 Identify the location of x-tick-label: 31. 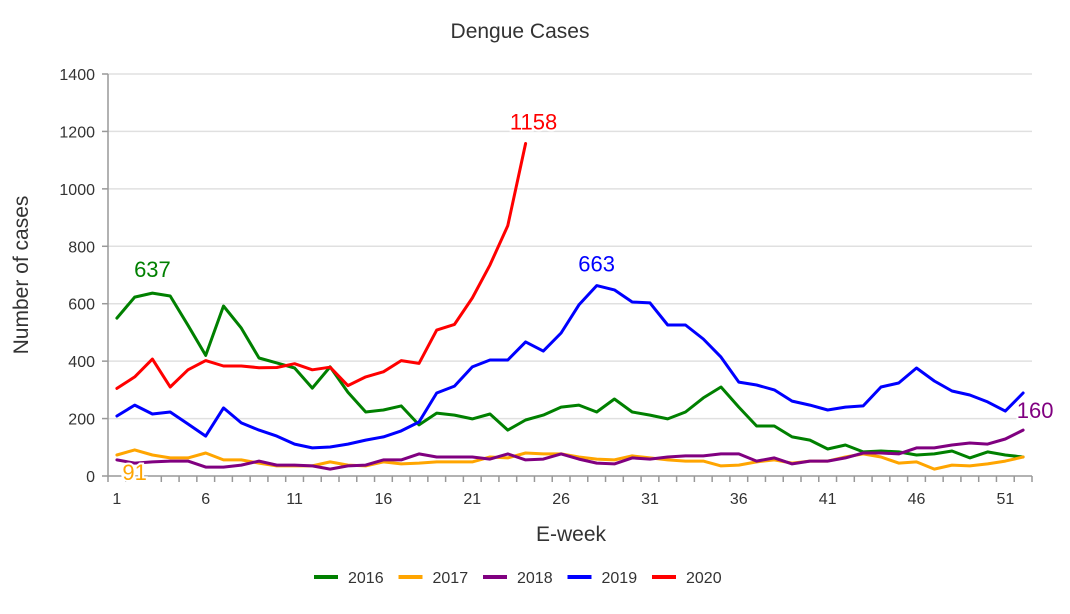
(650, 499).